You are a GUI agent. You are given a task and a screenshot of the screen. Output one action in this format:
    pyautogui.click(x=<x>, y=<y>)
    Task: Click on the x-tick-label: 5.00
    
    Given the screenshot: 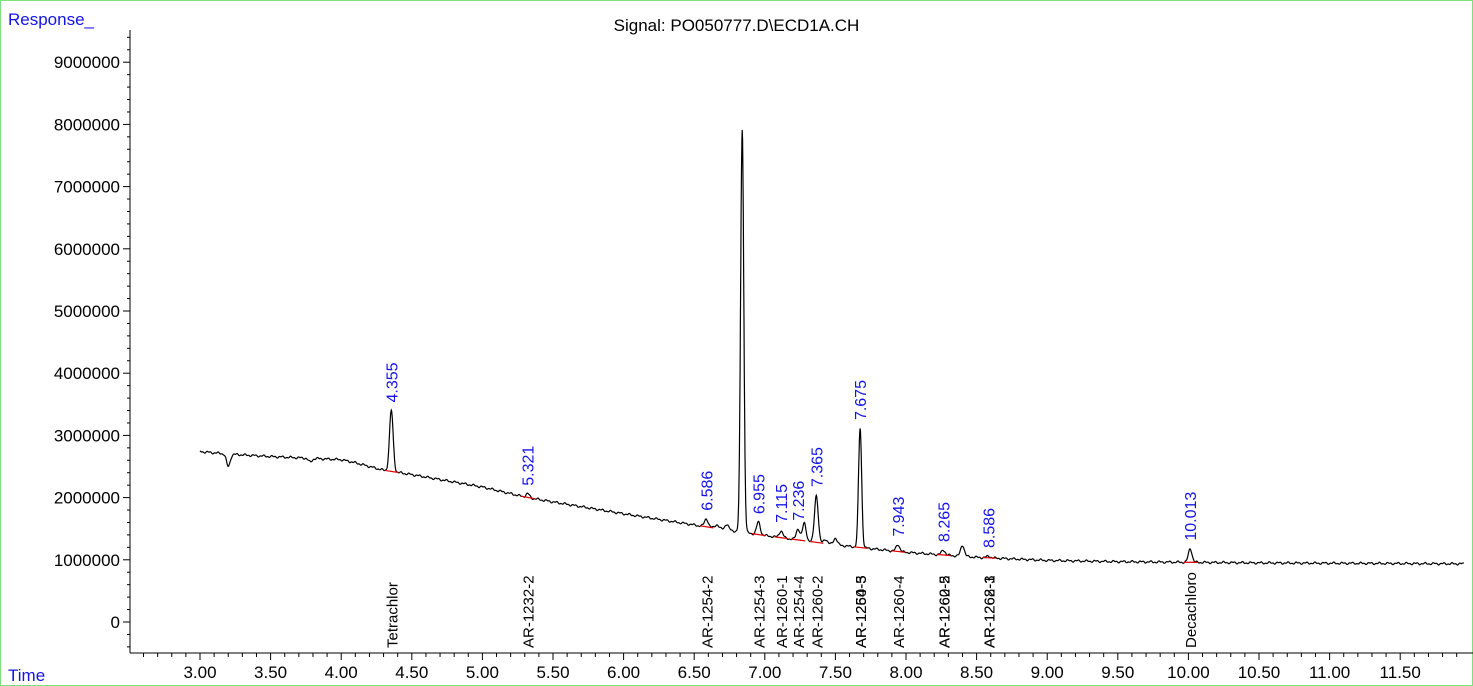 What is the action you would take?
    pyautogui.click(x=482, y=672)
    